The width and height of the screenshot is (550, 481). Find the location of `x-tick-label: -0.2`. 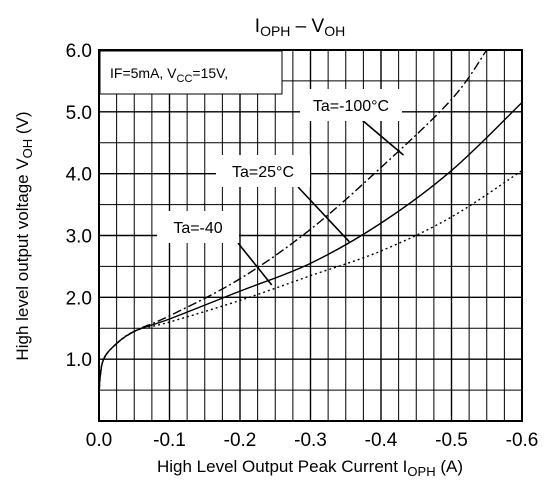

x-tick-label: -0.2 is located at coordinates (240, 440).